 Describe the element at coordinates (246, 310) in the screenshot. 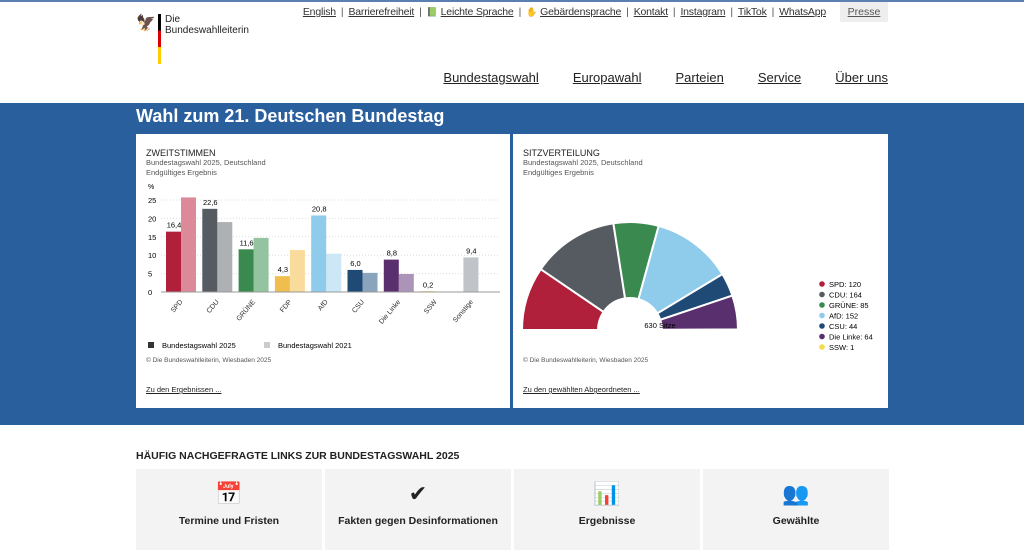

I see `x-tick-label: GRÜNE` at that location.